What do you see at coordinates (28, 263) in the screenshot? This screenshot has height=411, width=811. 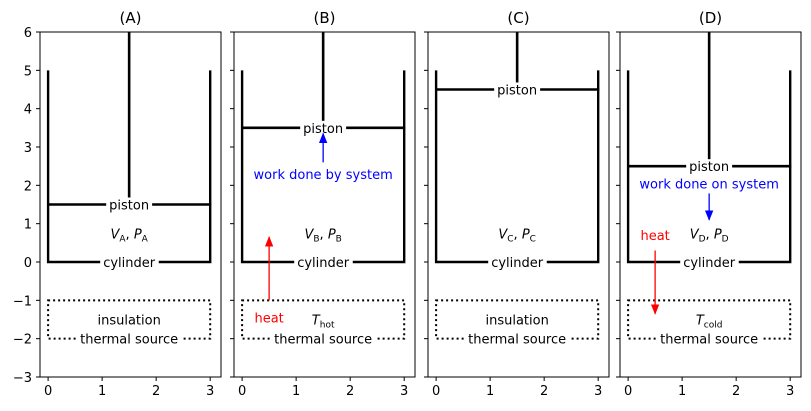 I see `y-tick-label: 0` at bounding box center [28, 263].